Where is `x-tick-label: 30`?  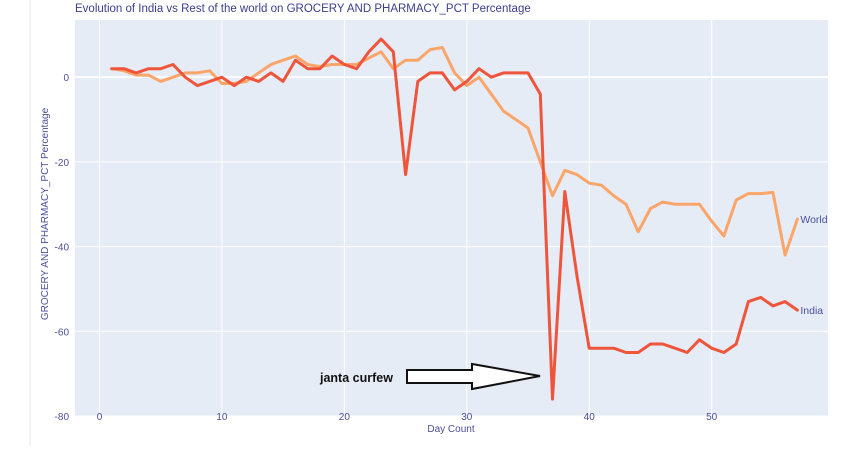
x-tick-label: 30 is located at coordinates (467, 417).